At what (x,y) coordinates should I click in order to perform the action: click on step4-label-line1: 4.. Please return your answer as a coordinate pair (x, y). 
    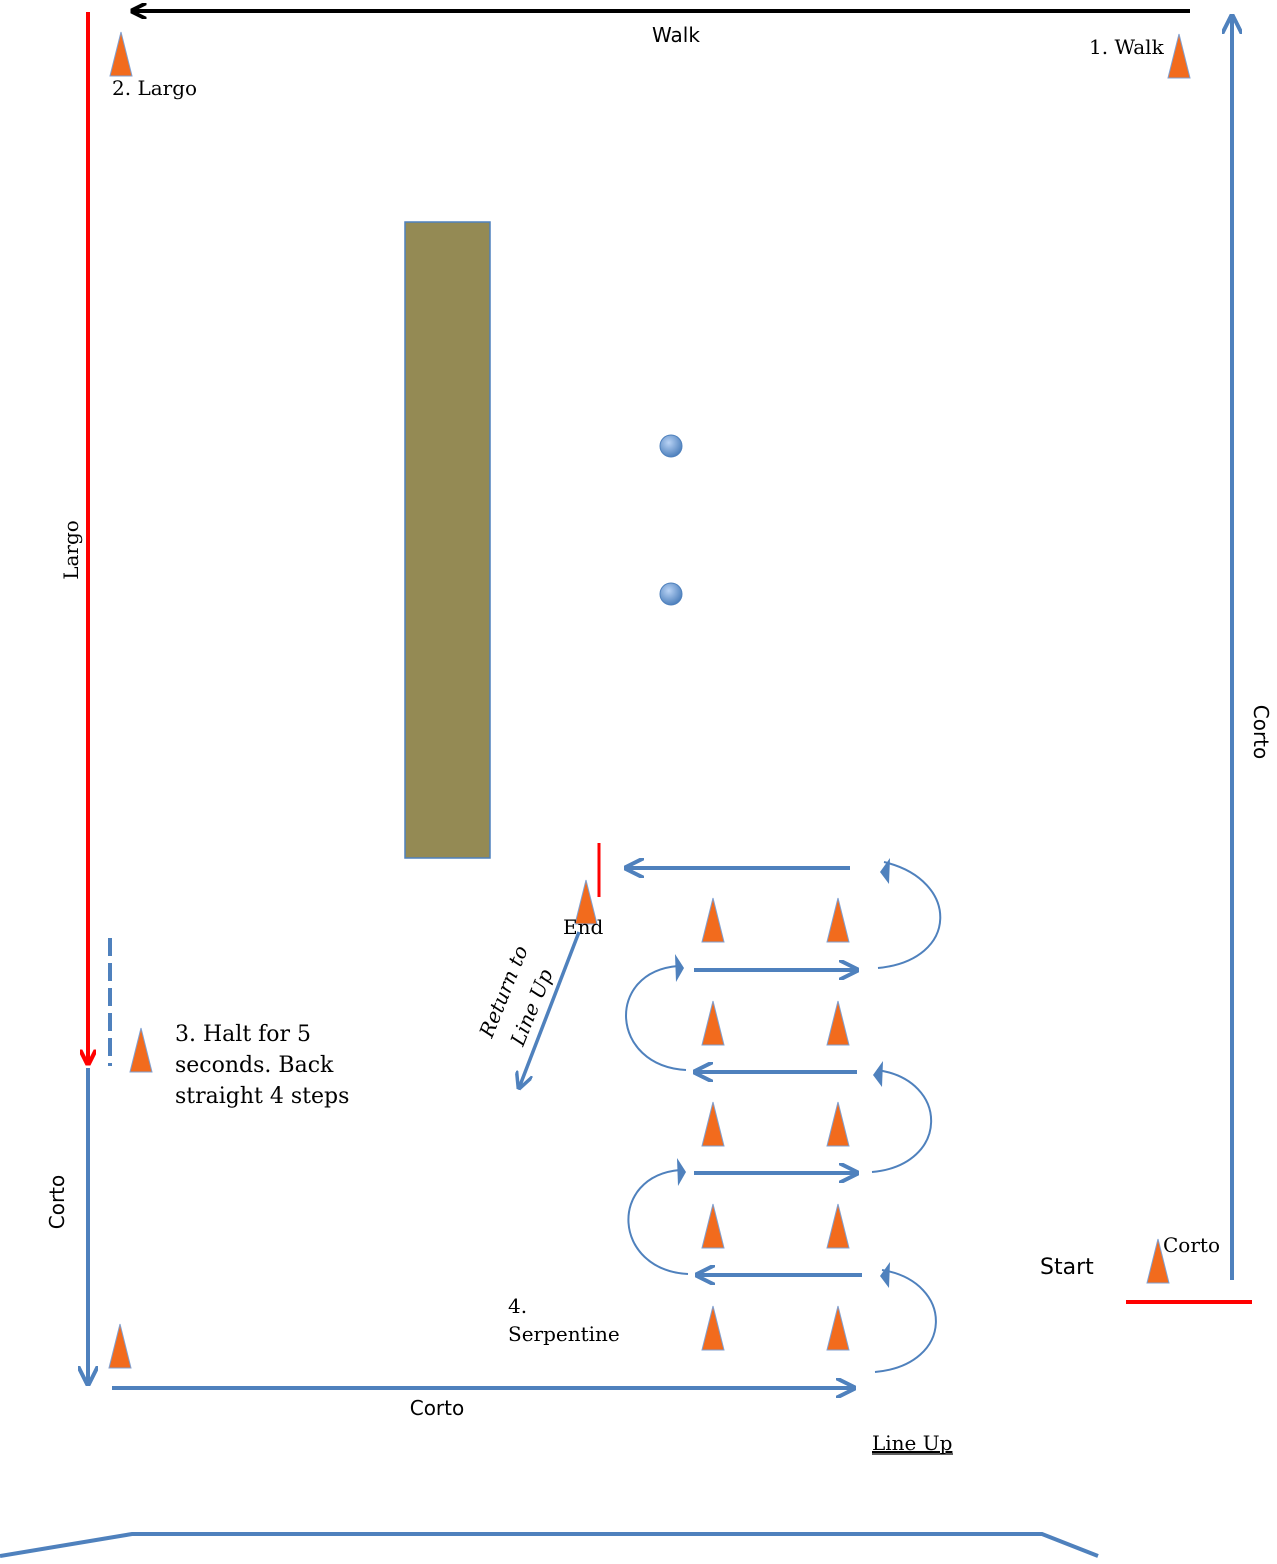
    Looking at the image, I should click on (517, 1306).